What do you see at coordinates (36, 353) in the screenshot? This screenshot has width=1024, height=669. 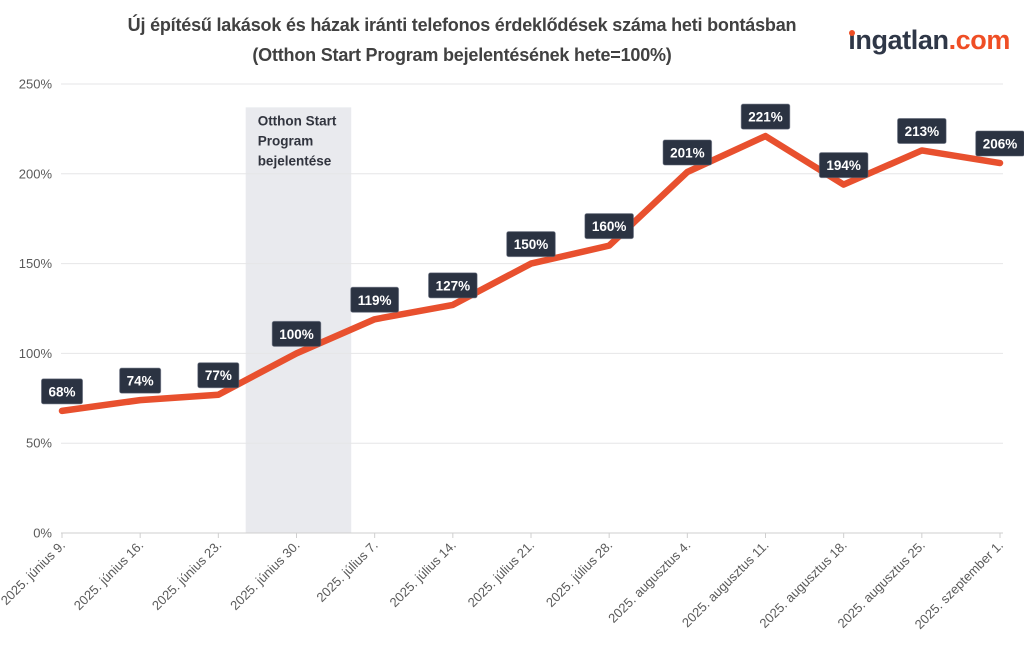 I see `y-axis-label: 100%` at bounding box center [36, 353].